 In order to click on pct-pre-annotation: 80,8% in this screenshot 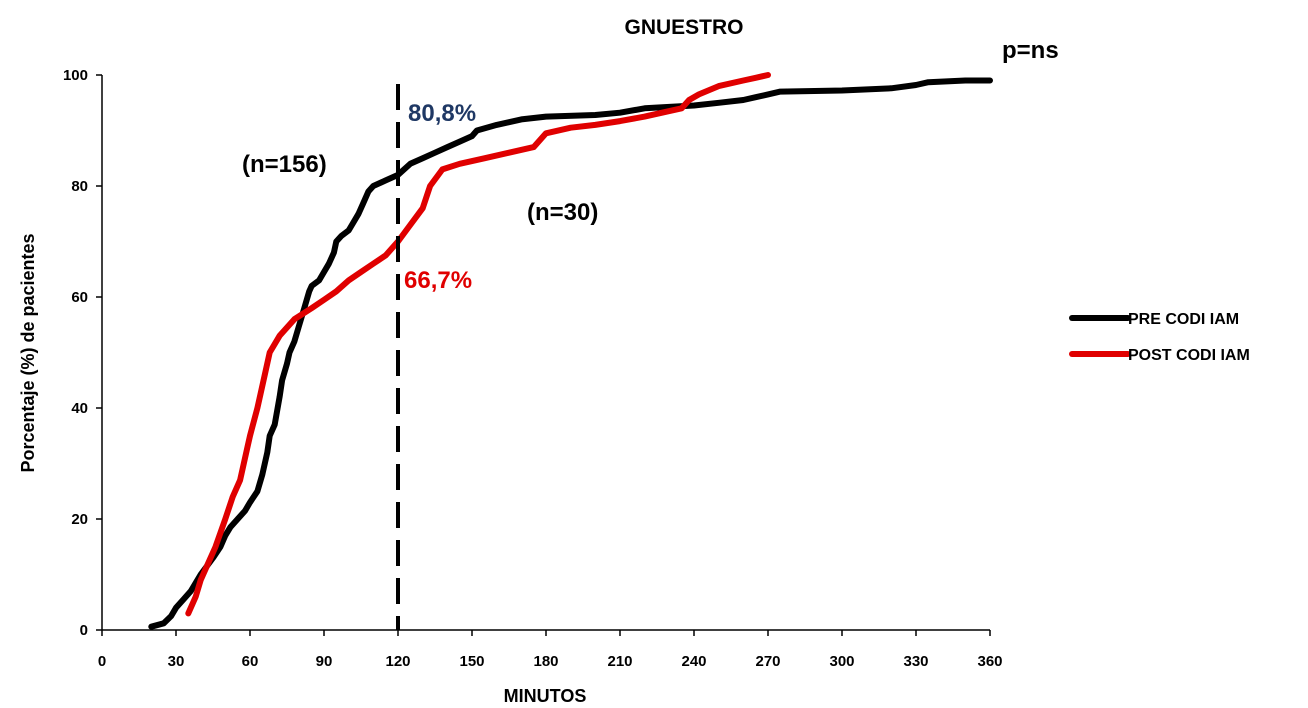, I will do `click(442, 113)`.